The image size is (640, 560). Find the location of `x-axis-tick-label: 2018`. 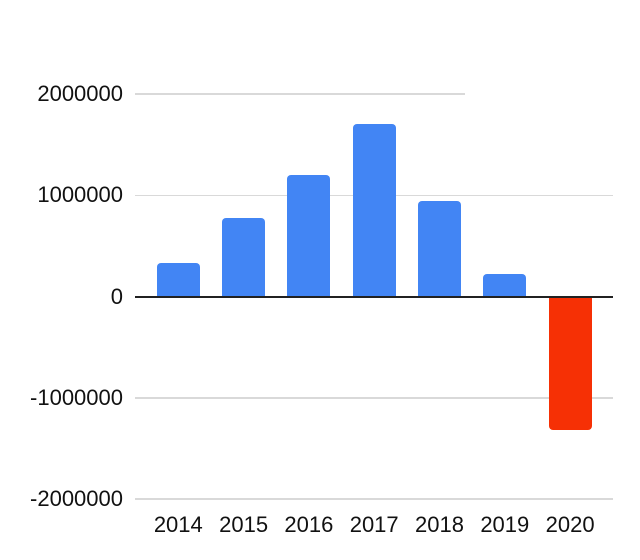

x-axis-tick-label: 2018 is located at coordinates (439, 524).